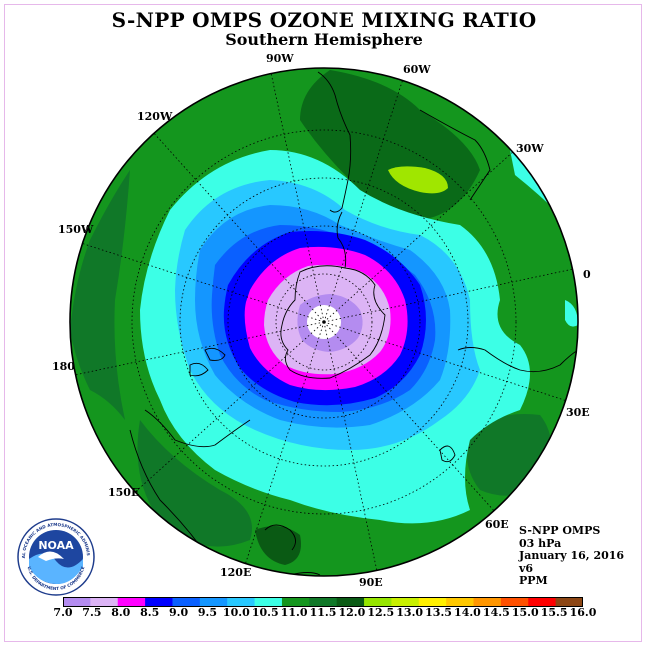  What do you see at coordinates (410, 612) in the screenshot?
I see `colorbar-label: 13.0` at bounding box center [410, 612].